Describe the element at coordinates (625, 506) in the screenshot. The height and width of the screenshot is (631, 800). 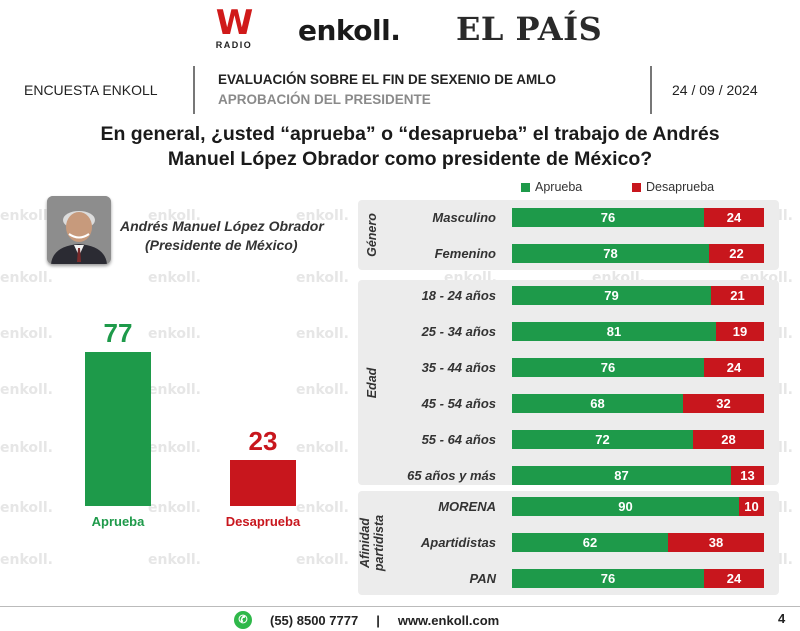
I see `aprueba-bar-segment: 90` at that location.